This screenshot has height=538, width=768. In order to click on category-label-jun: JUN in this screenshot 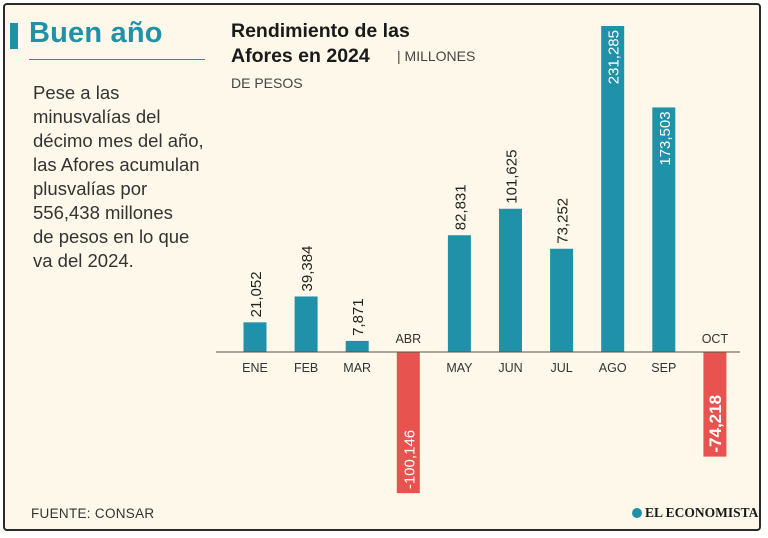, I will do `click(510, 368)`.